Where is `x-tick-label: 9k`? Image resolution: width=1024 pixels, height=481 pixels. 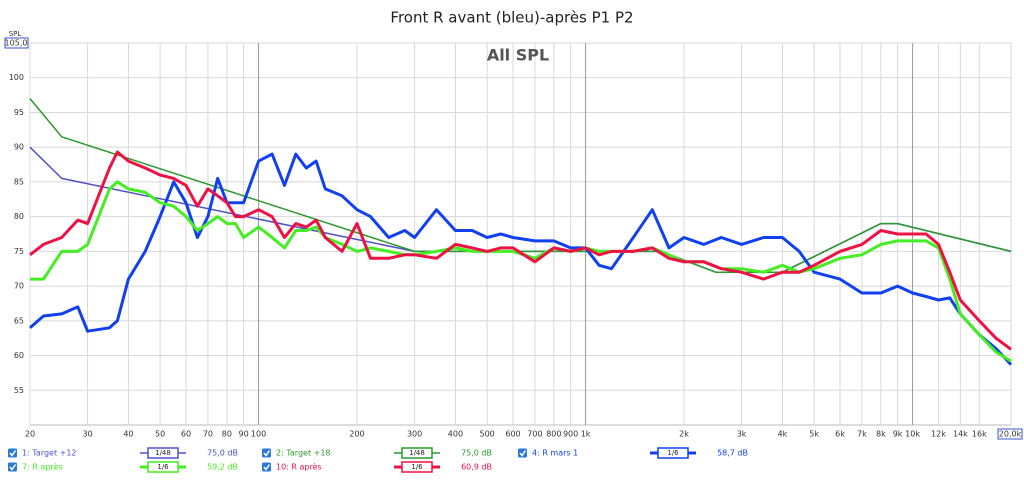 x-tick-label: 9k is located at coordinates (898, 434).